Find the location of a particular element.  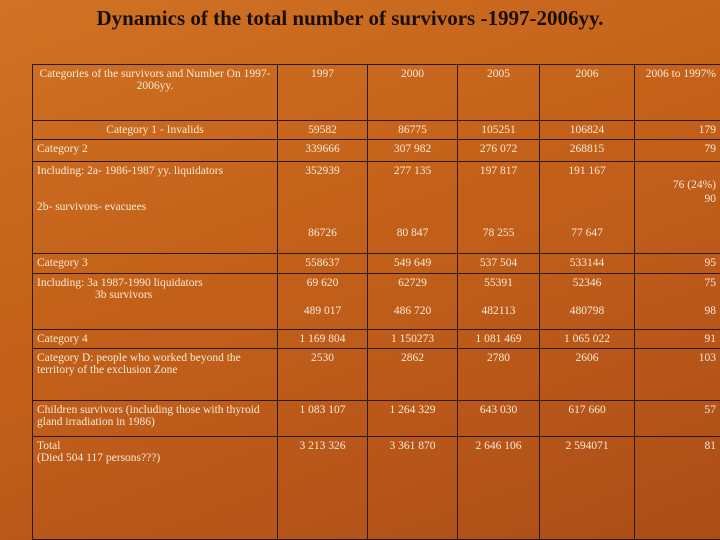

cell-value: 98 is located at coordinates (710, 311).